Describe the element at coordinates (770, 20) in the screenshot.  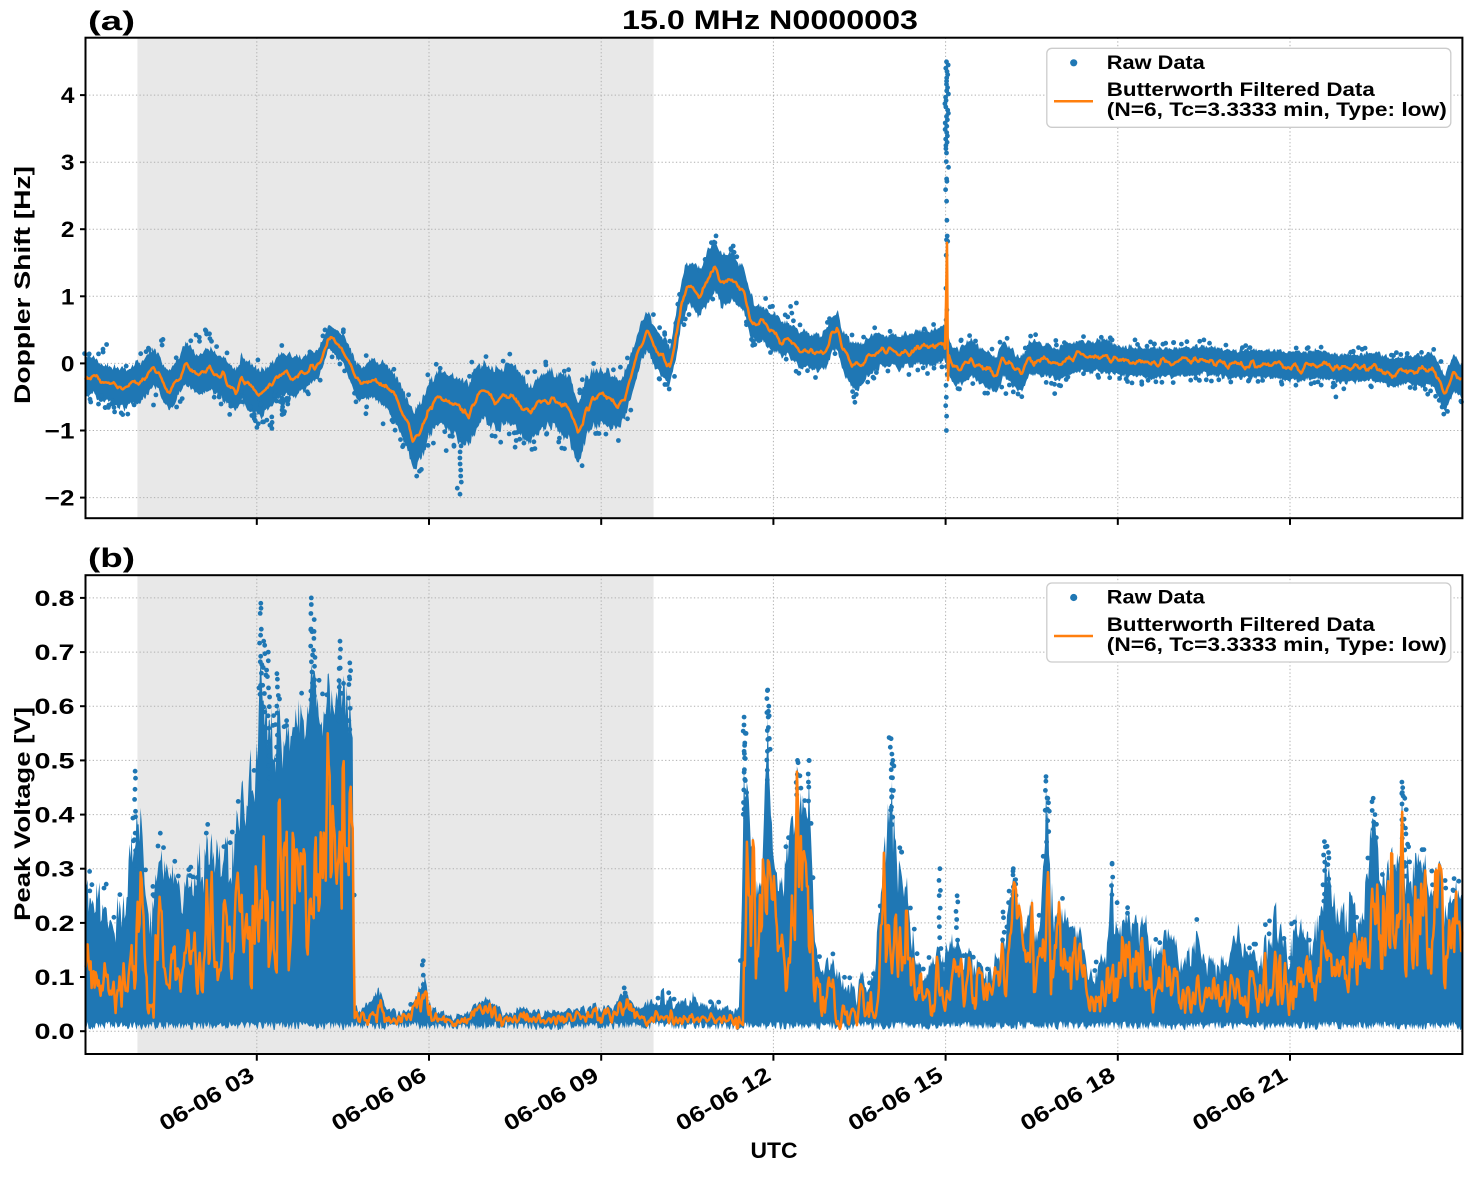
I see `svg-text: 15.0 MHz N0000003` at that location.